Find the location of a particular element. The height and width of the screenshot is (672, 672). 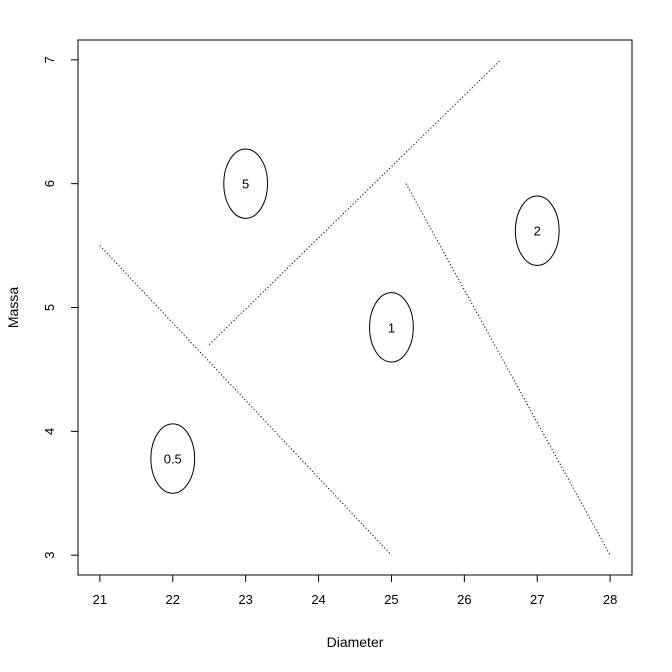

y-tick-label: 6 is located at coordinates (49, 183).